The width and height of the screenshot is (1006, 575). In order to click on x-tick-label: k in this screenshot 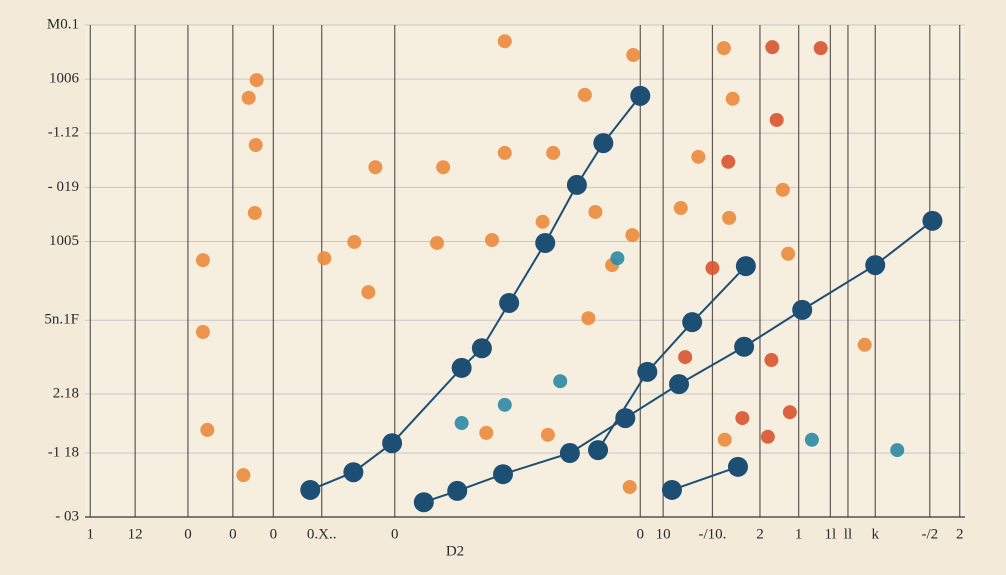, I will do `click(875, 534)`.